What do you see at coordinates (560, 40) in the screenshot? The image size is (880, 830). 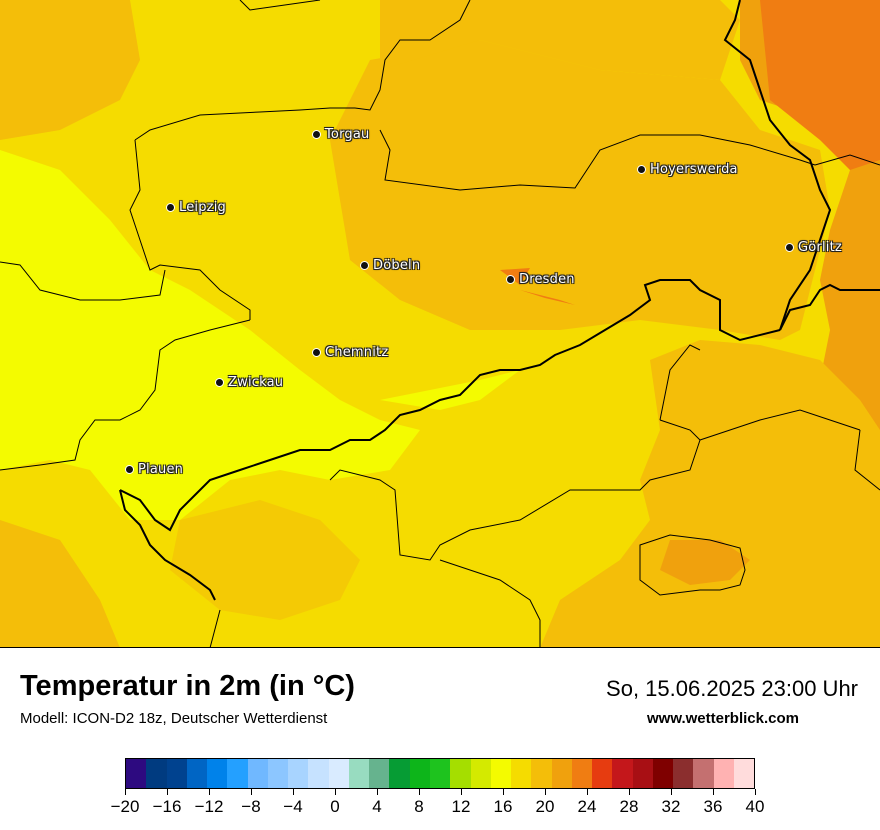 I see `warm-zone-north` at bounding box center [560, 40].